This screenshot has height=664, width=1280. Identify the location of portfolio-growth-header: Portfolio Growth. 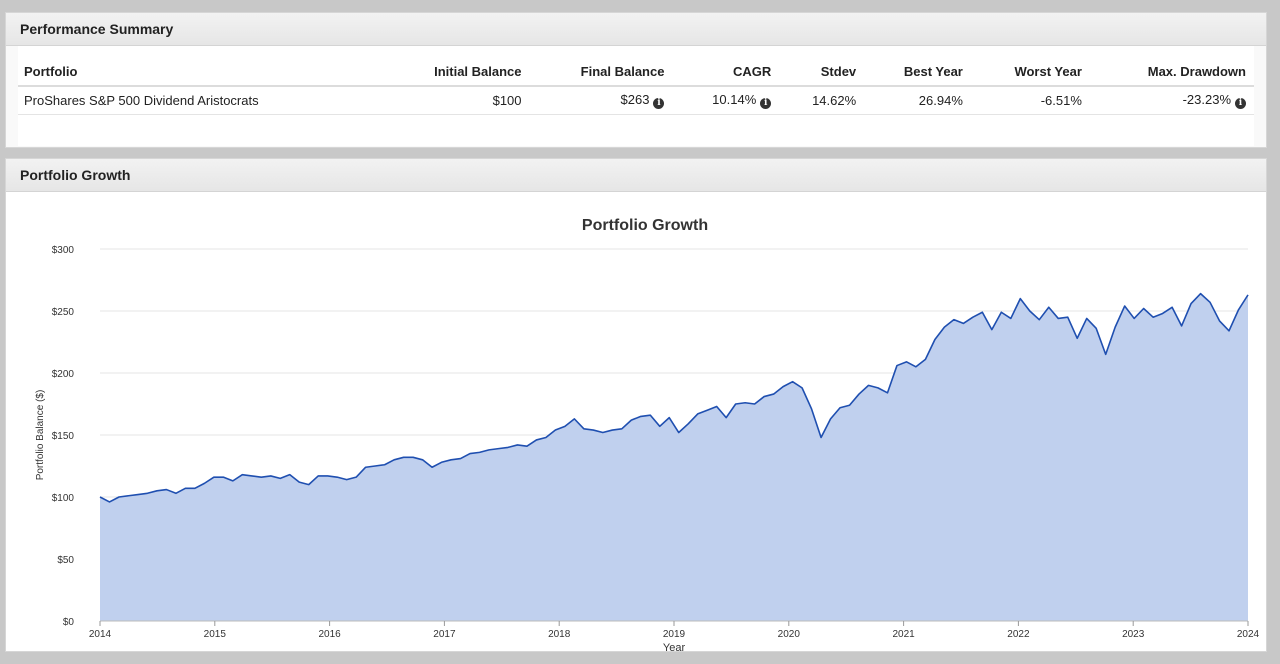
(636, 175).